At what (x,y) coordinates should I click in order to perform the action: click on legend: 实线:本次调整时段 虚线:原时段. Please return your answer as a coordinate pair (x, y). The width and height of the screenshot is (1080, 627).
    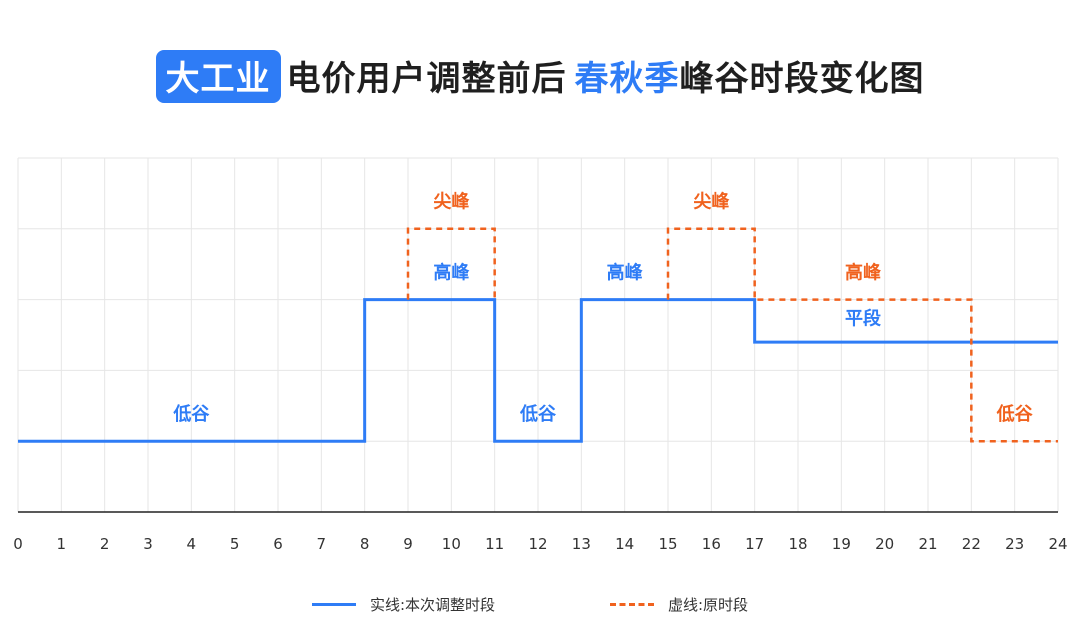
    Looking at the image, I should click on (540, 606).